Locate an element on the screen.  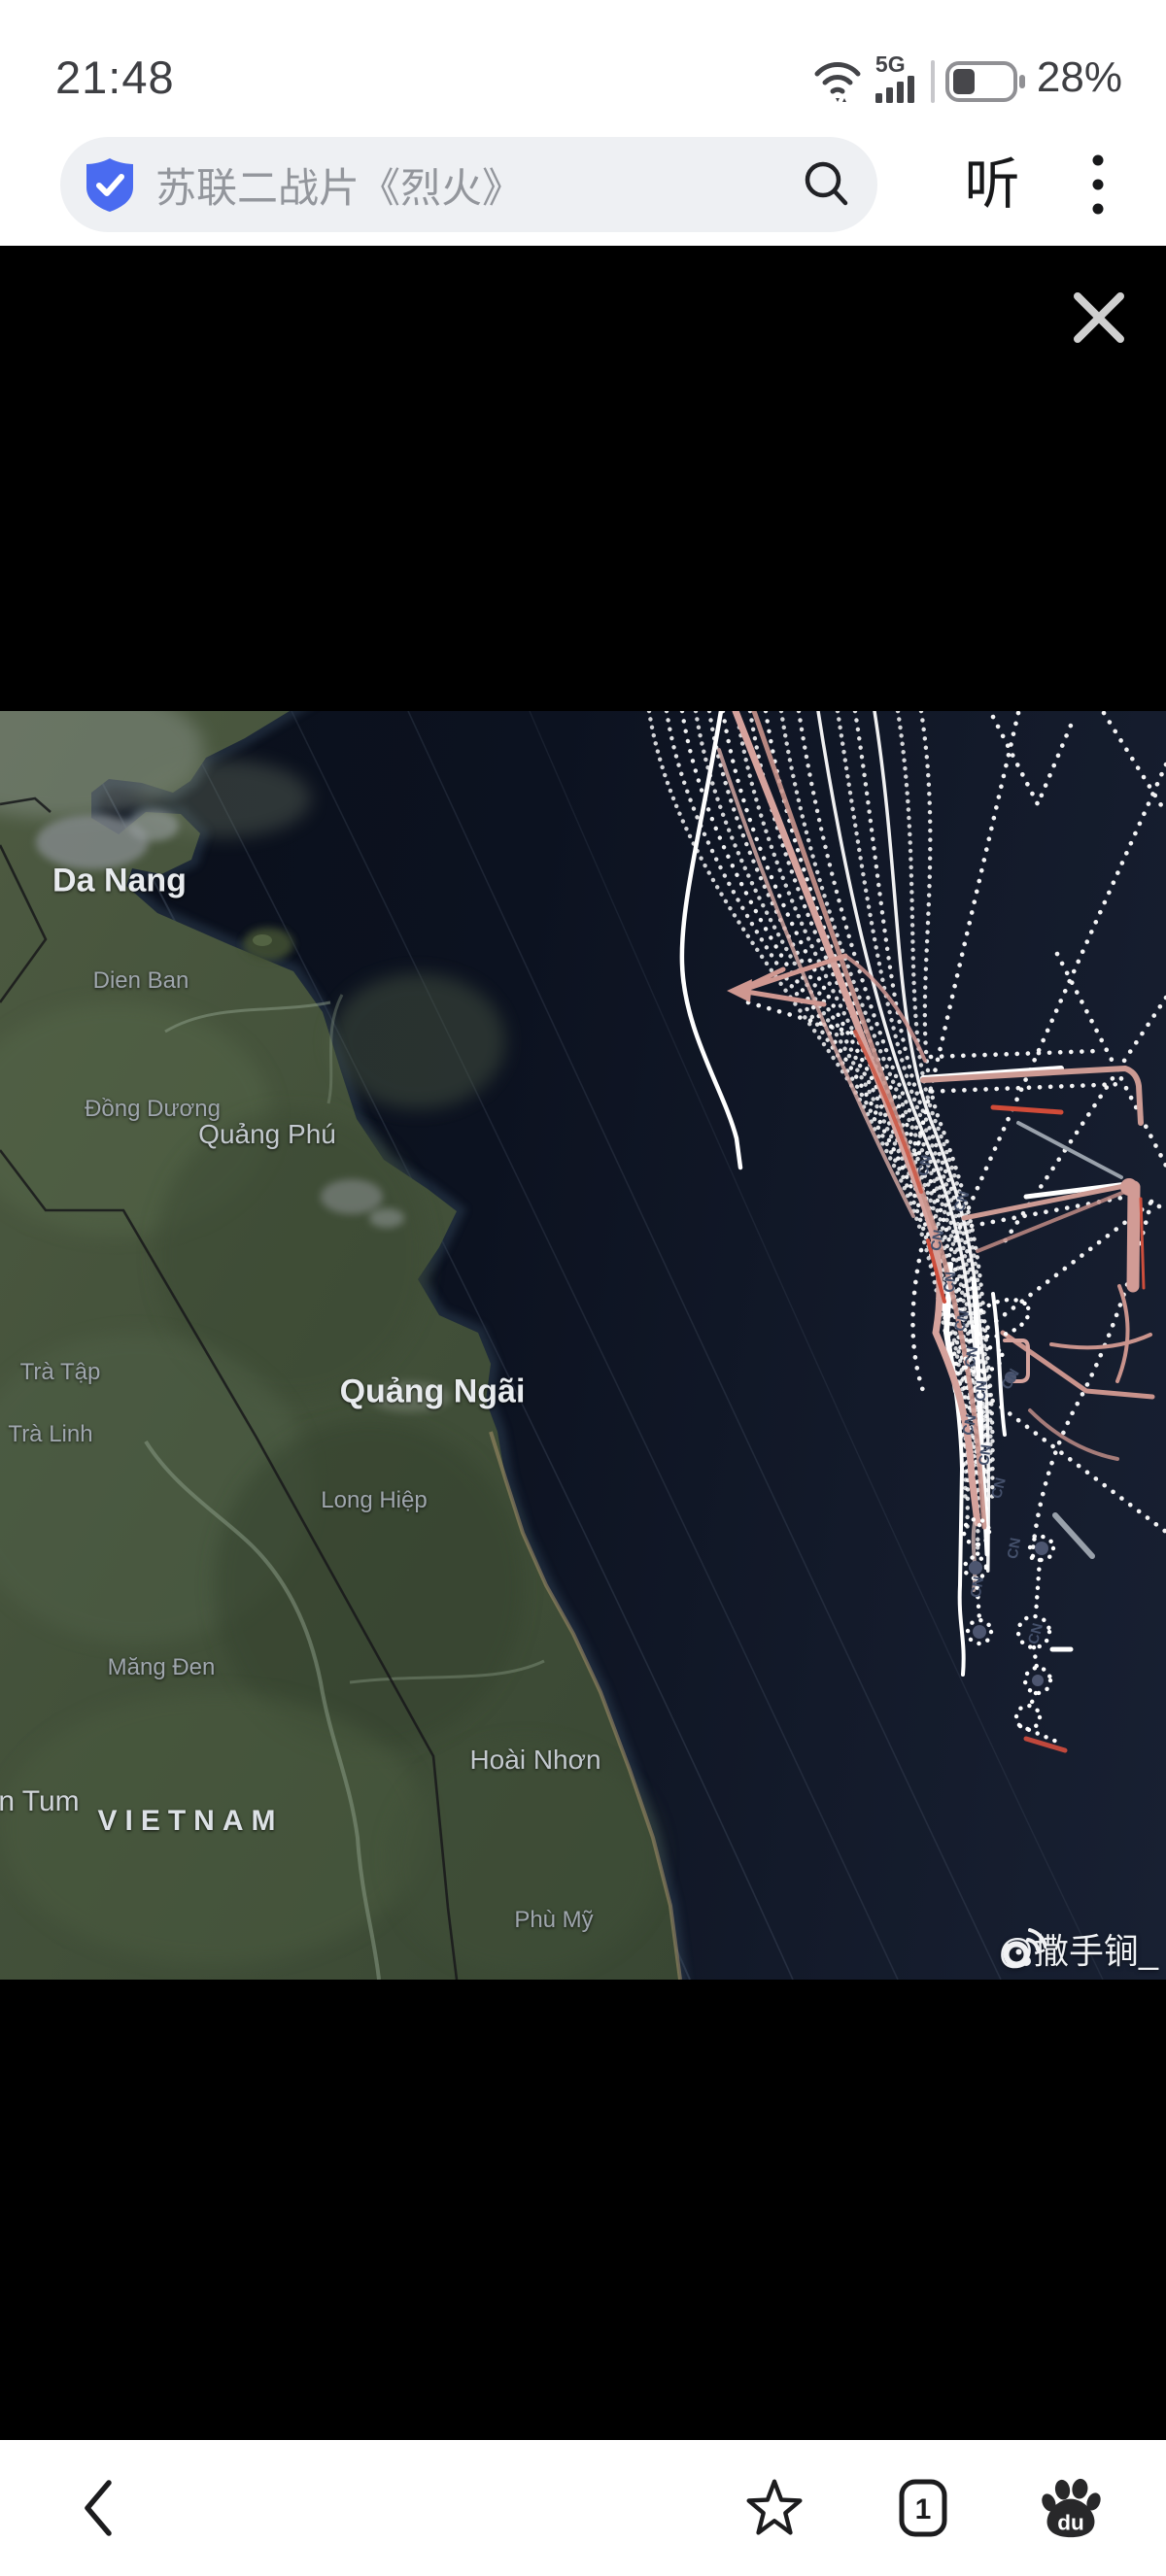
status-icons: 5G 28% is located at coordinates (965, 76).